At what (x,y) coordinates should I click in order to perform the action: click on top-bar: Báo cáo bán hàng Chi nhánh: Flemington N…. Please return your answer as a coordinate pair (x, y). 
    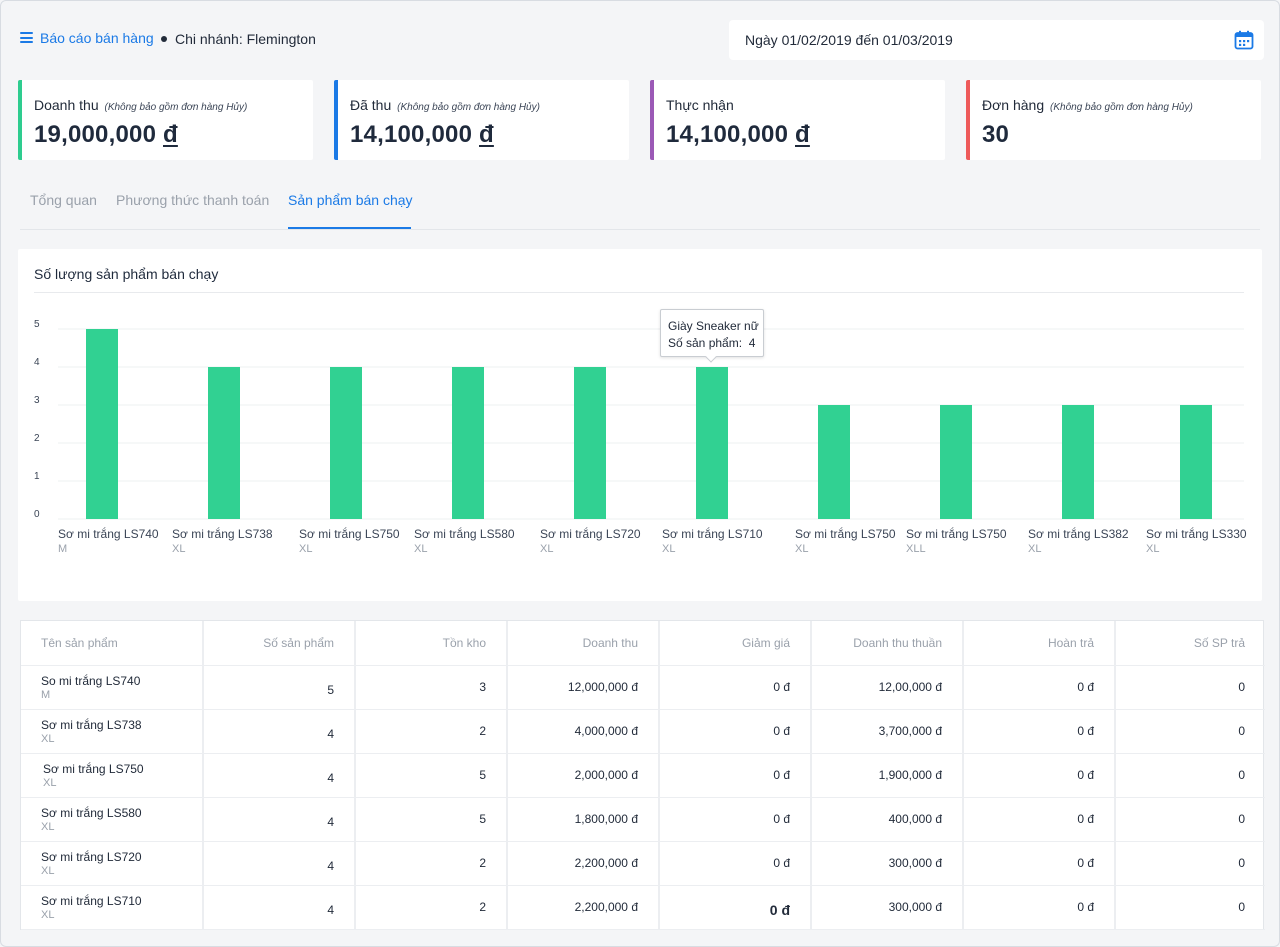
    Looking at the image, I should click on (642, 40).